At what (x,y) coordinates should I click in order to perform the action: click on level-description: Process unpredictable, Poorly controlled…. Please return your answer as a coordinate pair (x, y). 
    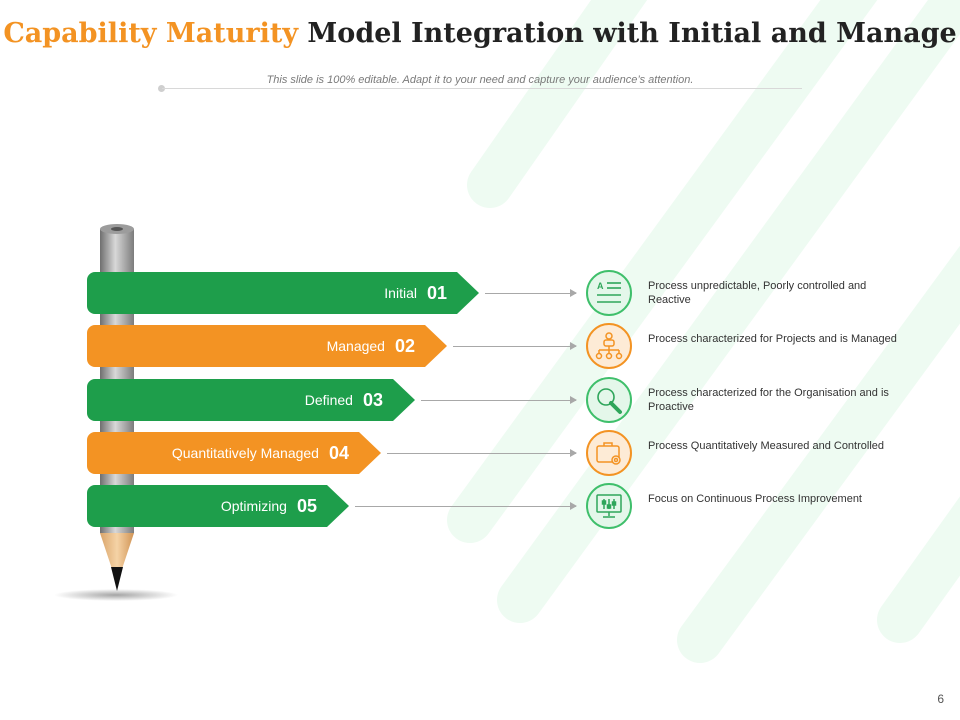
    Looking at the image, I should click on (757, 293).